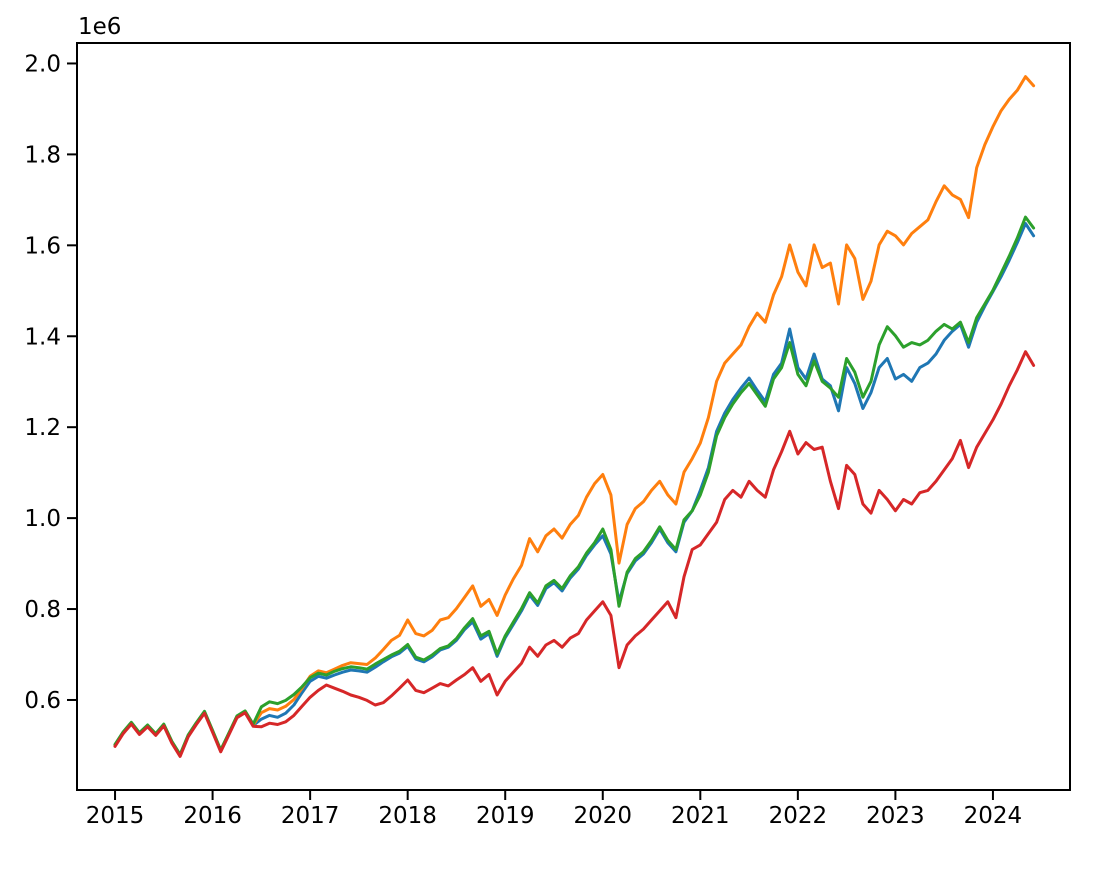  Describe the element at coordinates (212, 816) in the screenshot. I see `x-tick-label: 2016` at that location.